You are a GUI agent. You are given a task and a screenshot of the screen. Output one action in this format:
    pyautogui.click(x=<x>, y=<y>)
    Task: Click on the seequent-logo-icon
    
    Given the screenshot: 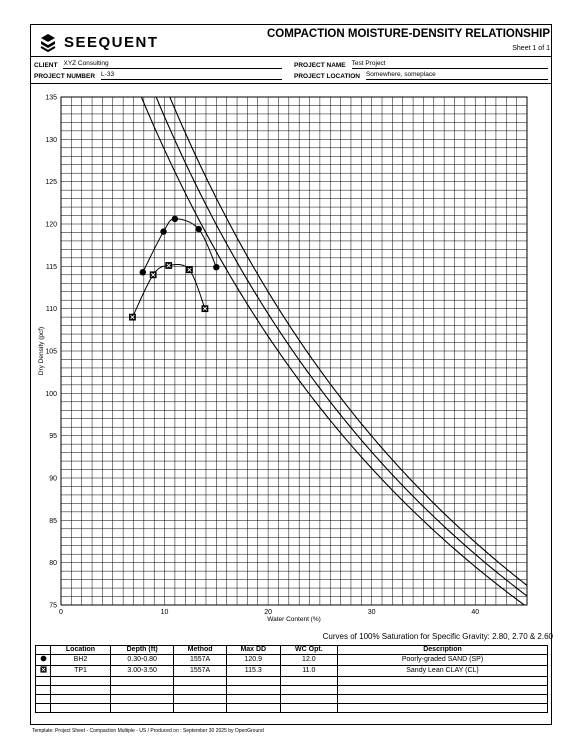 What is the action you would take?
    pyautogui.click(x=48, y=43)
    